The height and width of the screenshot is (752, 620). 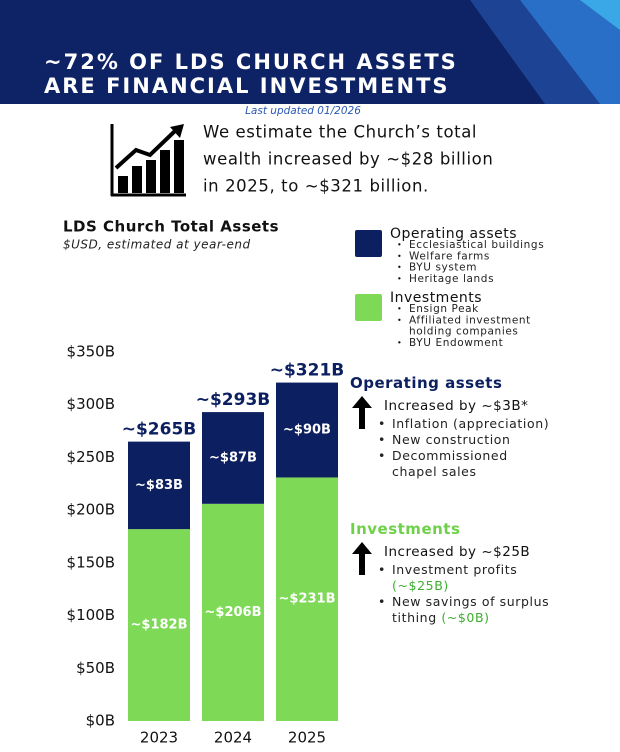 I want to click on chart-title: LDS Church Total Assets, so click(x=171, y=227).